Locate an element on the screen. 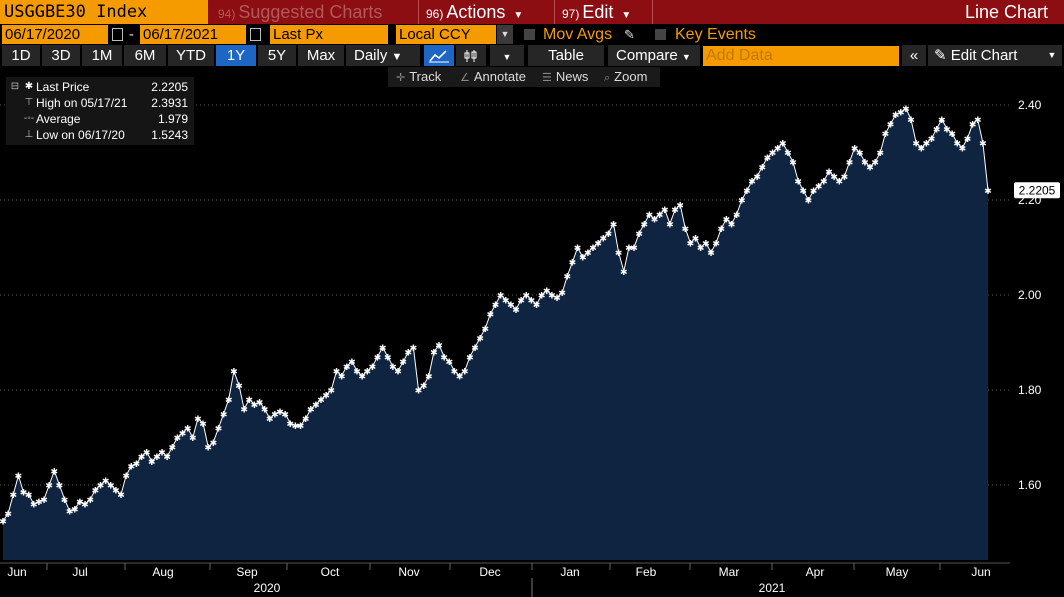 The height and width of the screenshot is (597, 1064). last-value-text: 2.2205 is located at coordinates (1037, 190).